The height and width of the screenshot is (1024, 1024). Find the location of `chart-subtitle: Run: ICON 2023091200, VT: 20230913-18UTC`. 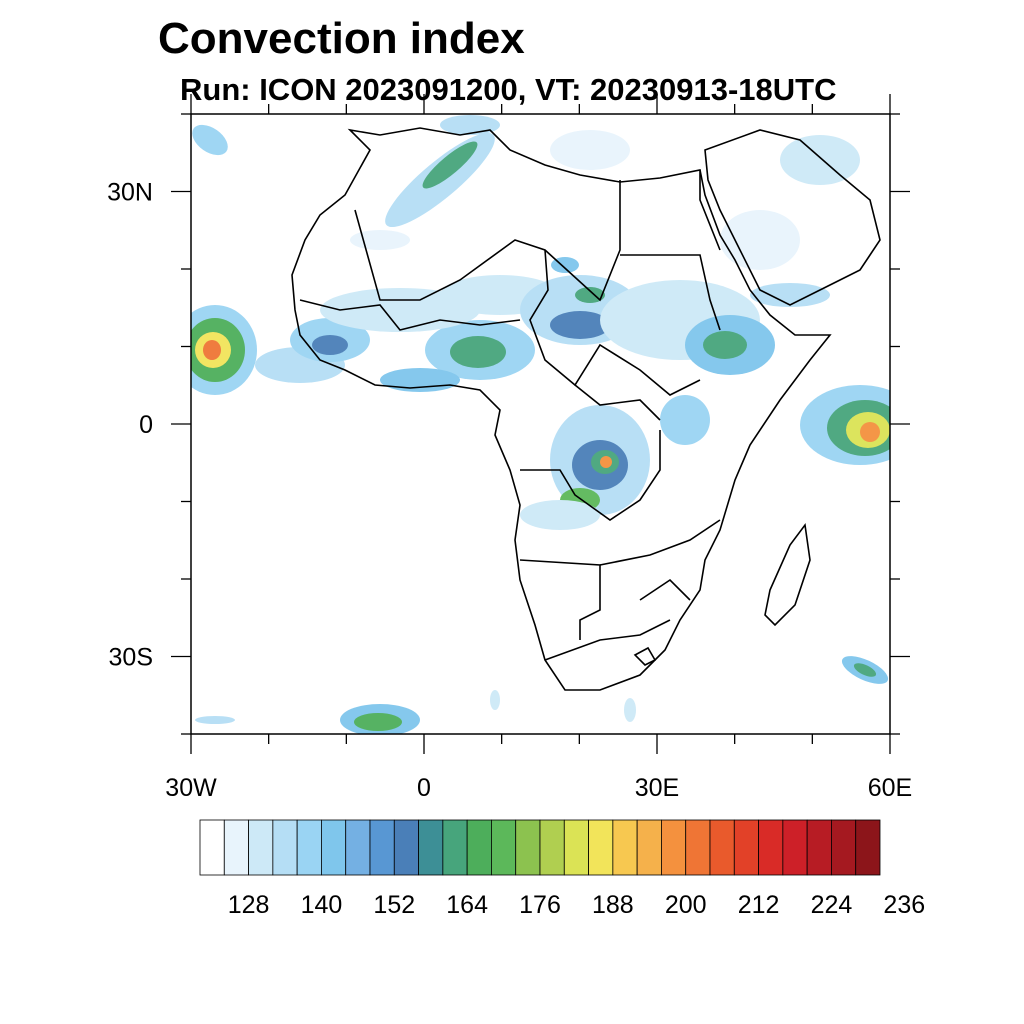

chart-subtitle: Run: ICON 2023091200, VT: 20230913-18UTC is located at coordinates (508, 89).